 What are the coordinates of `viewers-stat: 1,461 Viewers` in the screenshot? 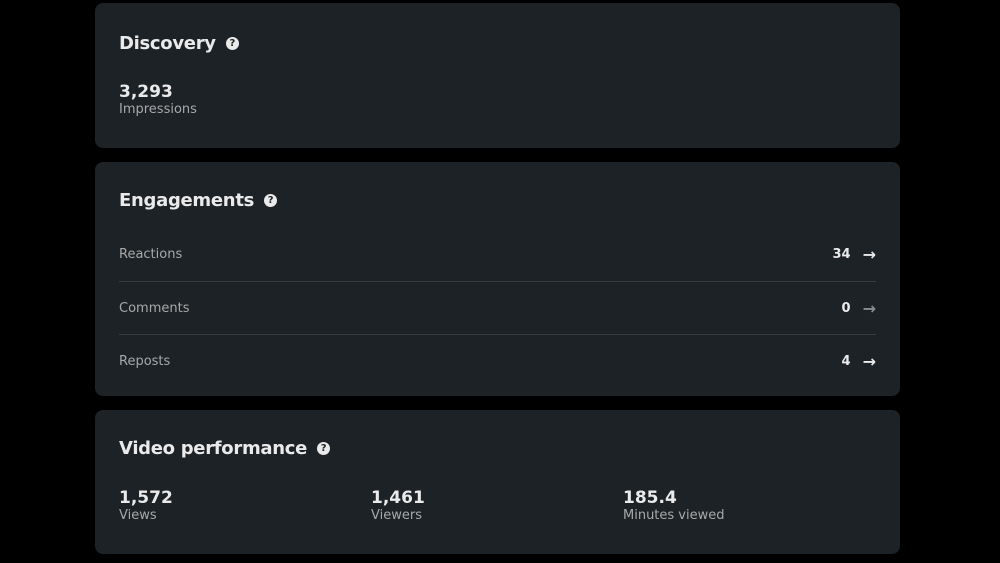 It's located at (398, 505).